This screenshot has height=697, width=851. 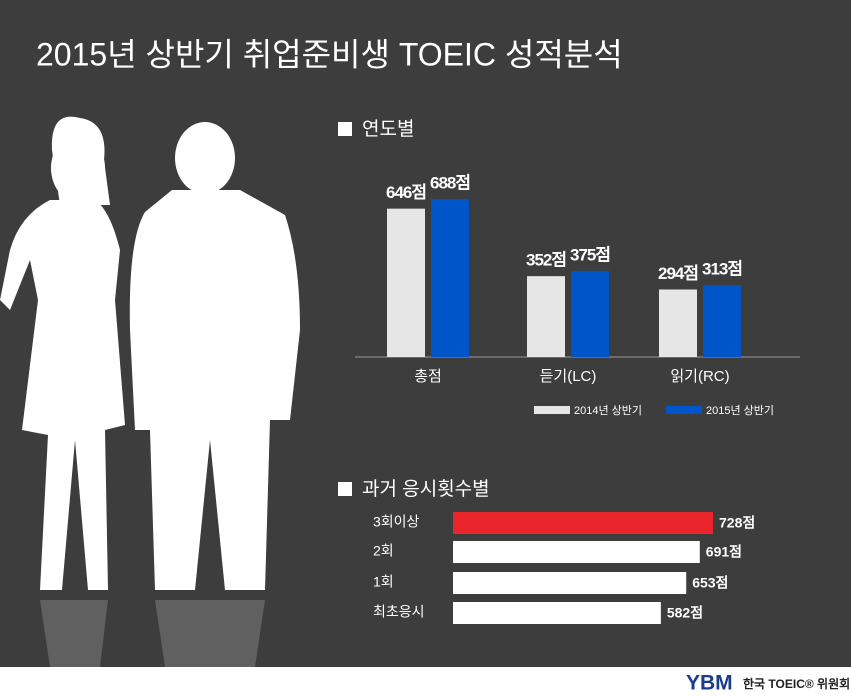 What do you see at coordinates (740, 410) in the screenshot?
I see `legend-label: 2015년 상반기` at bounding box center [740, 410].